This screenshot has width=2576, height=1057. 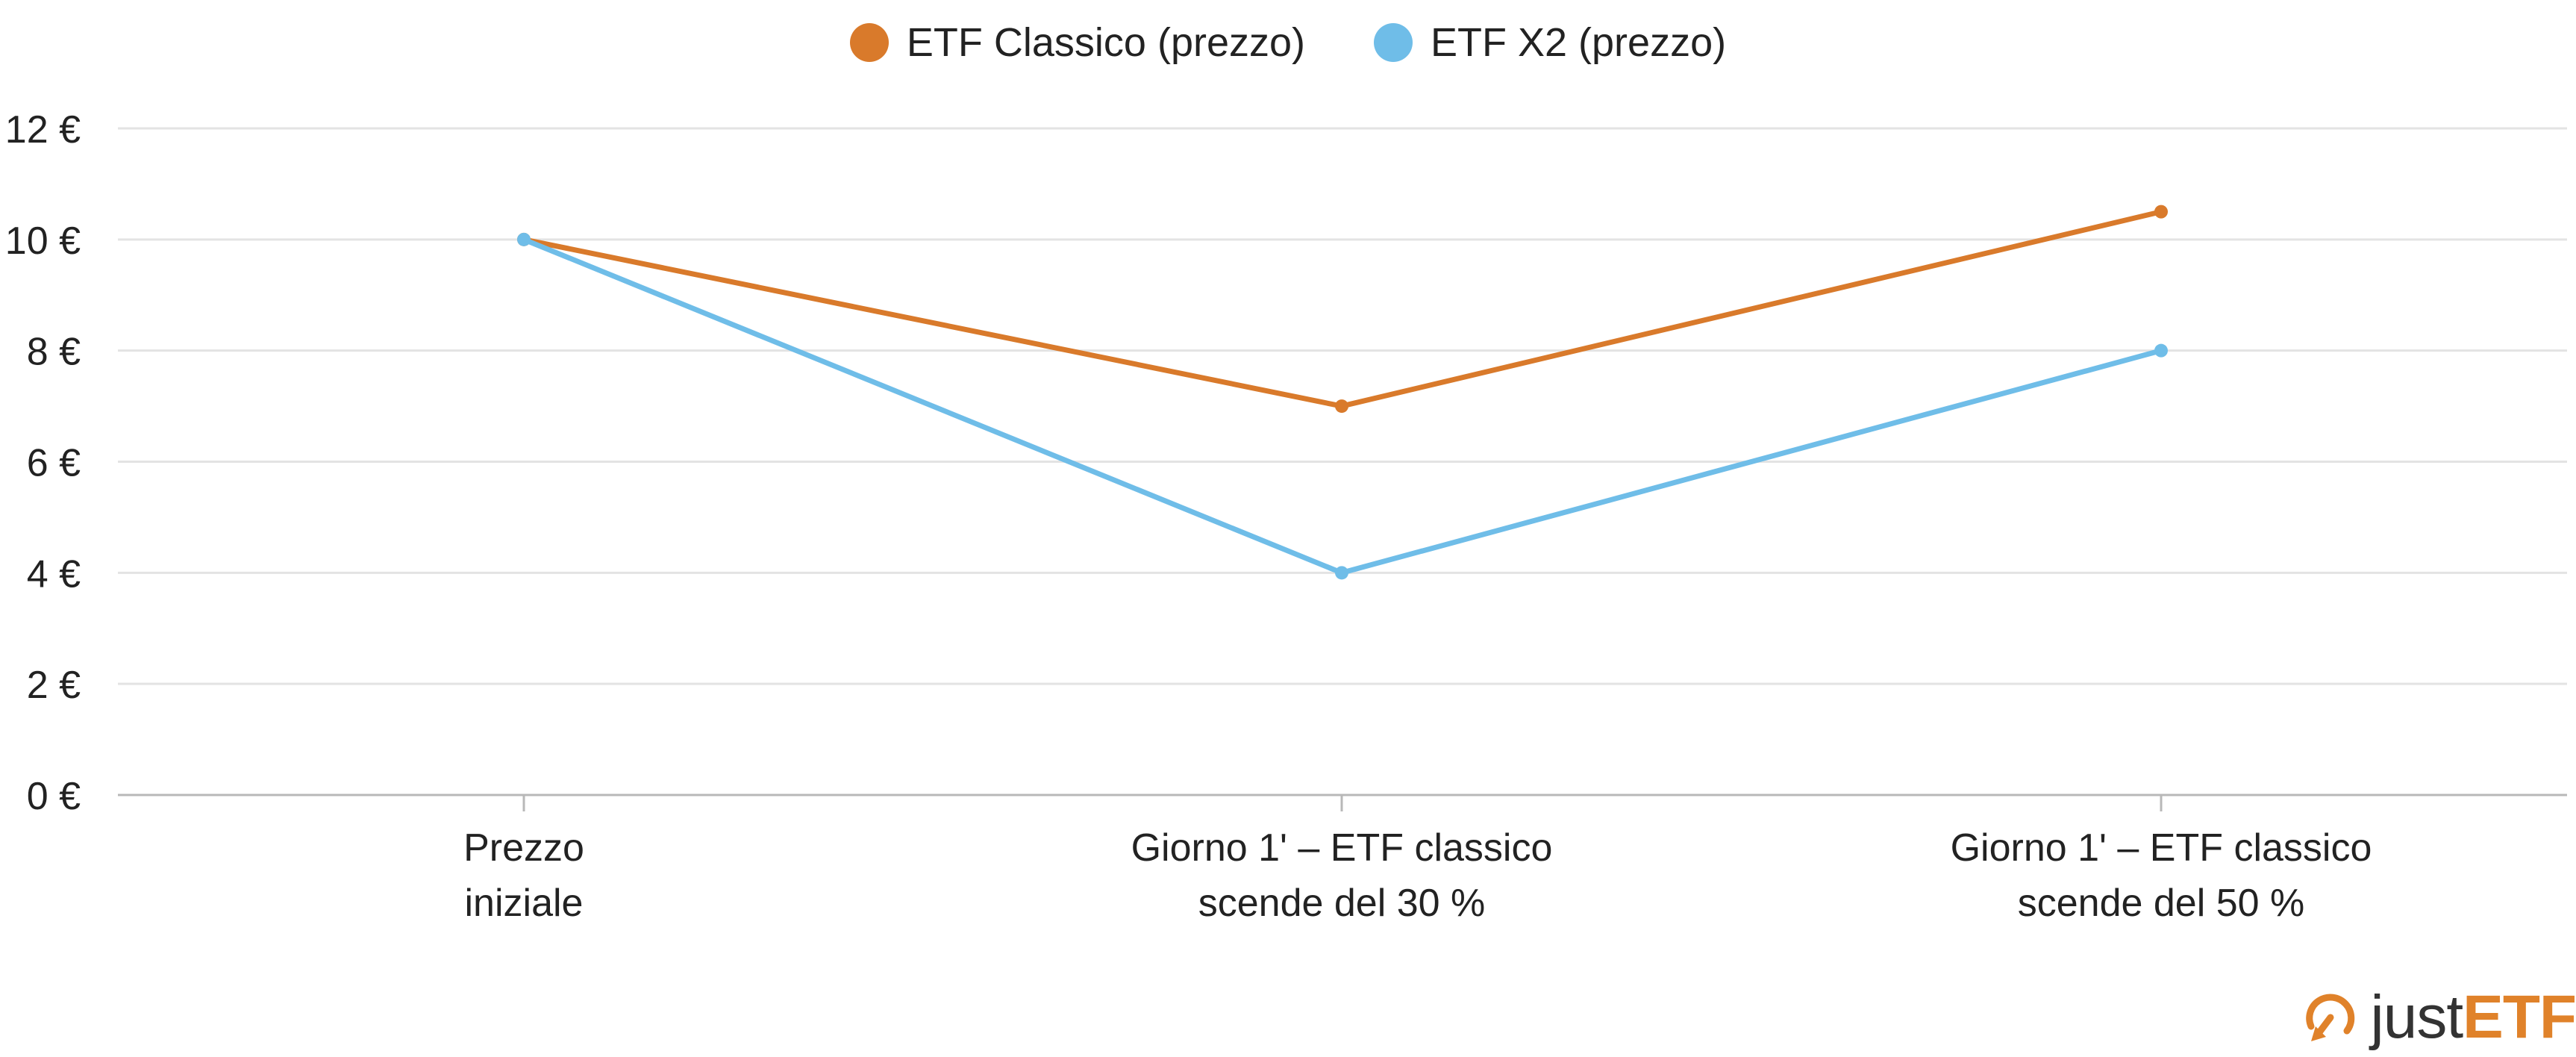 What do you see at coordinates (2519, 1017) in the screenshot?
I see `logo-text-etf: ETF` at bounding box center [2519, 1017].